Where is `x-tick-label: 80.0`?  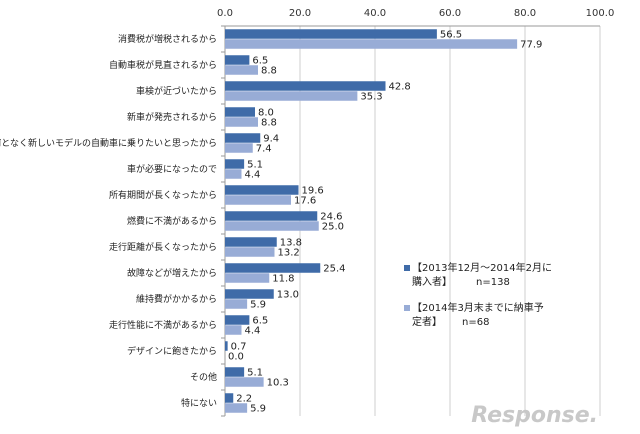 x-tick-label: 80.0 is located at coordinates (525, 13).